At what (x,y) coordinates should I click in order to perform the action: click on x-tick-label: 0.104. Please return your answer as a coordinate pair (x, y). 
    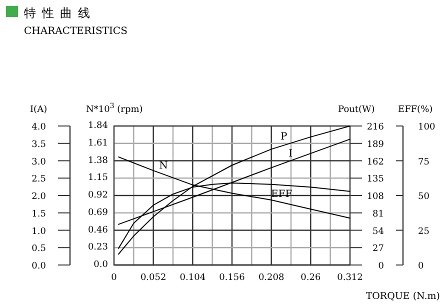
    Looking at the image, I should click on (193, 278).